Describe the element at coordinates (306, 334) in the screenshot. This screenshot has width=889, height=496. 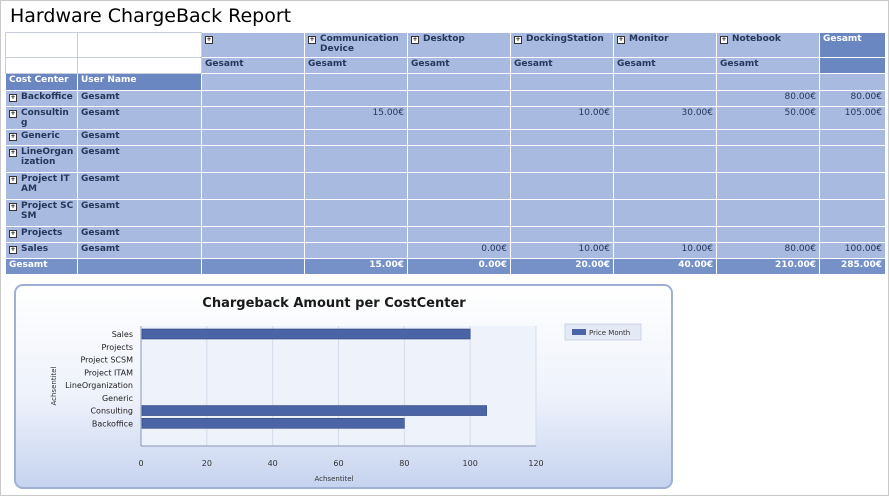
I see `bar` at that location.